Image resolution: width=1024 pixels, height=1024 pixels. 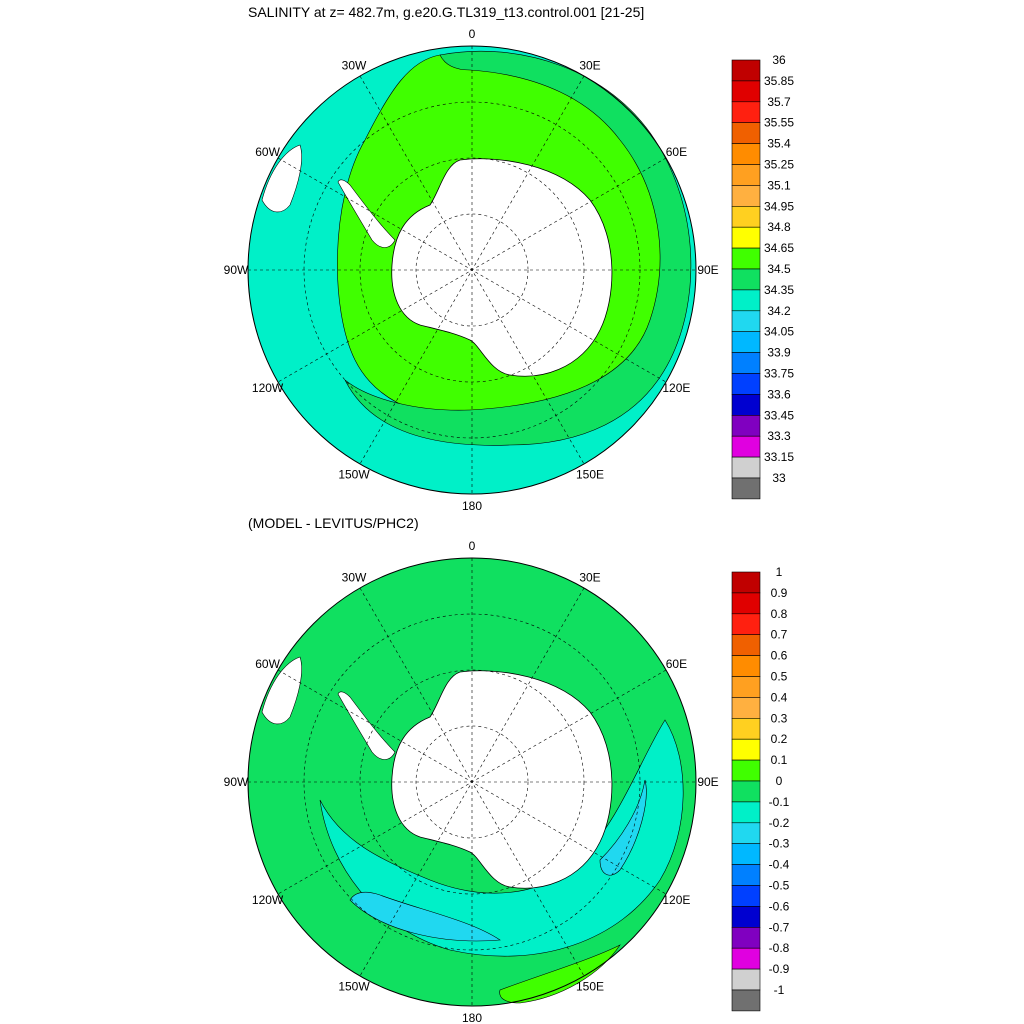 I want to click on colorbar-level-label: 35.85, so click(x=779, y=81).